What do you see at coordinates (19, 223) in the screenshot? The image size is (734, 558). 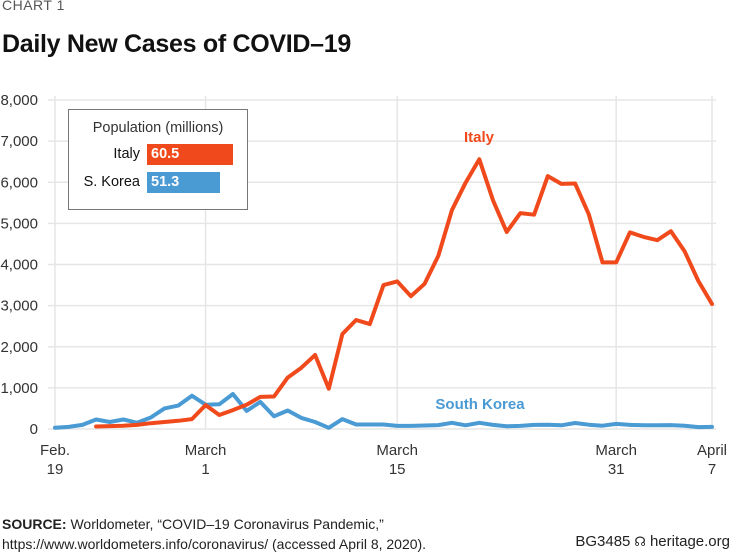 I see `y-tick-label: 5,000` at bounding box center [19, 223].